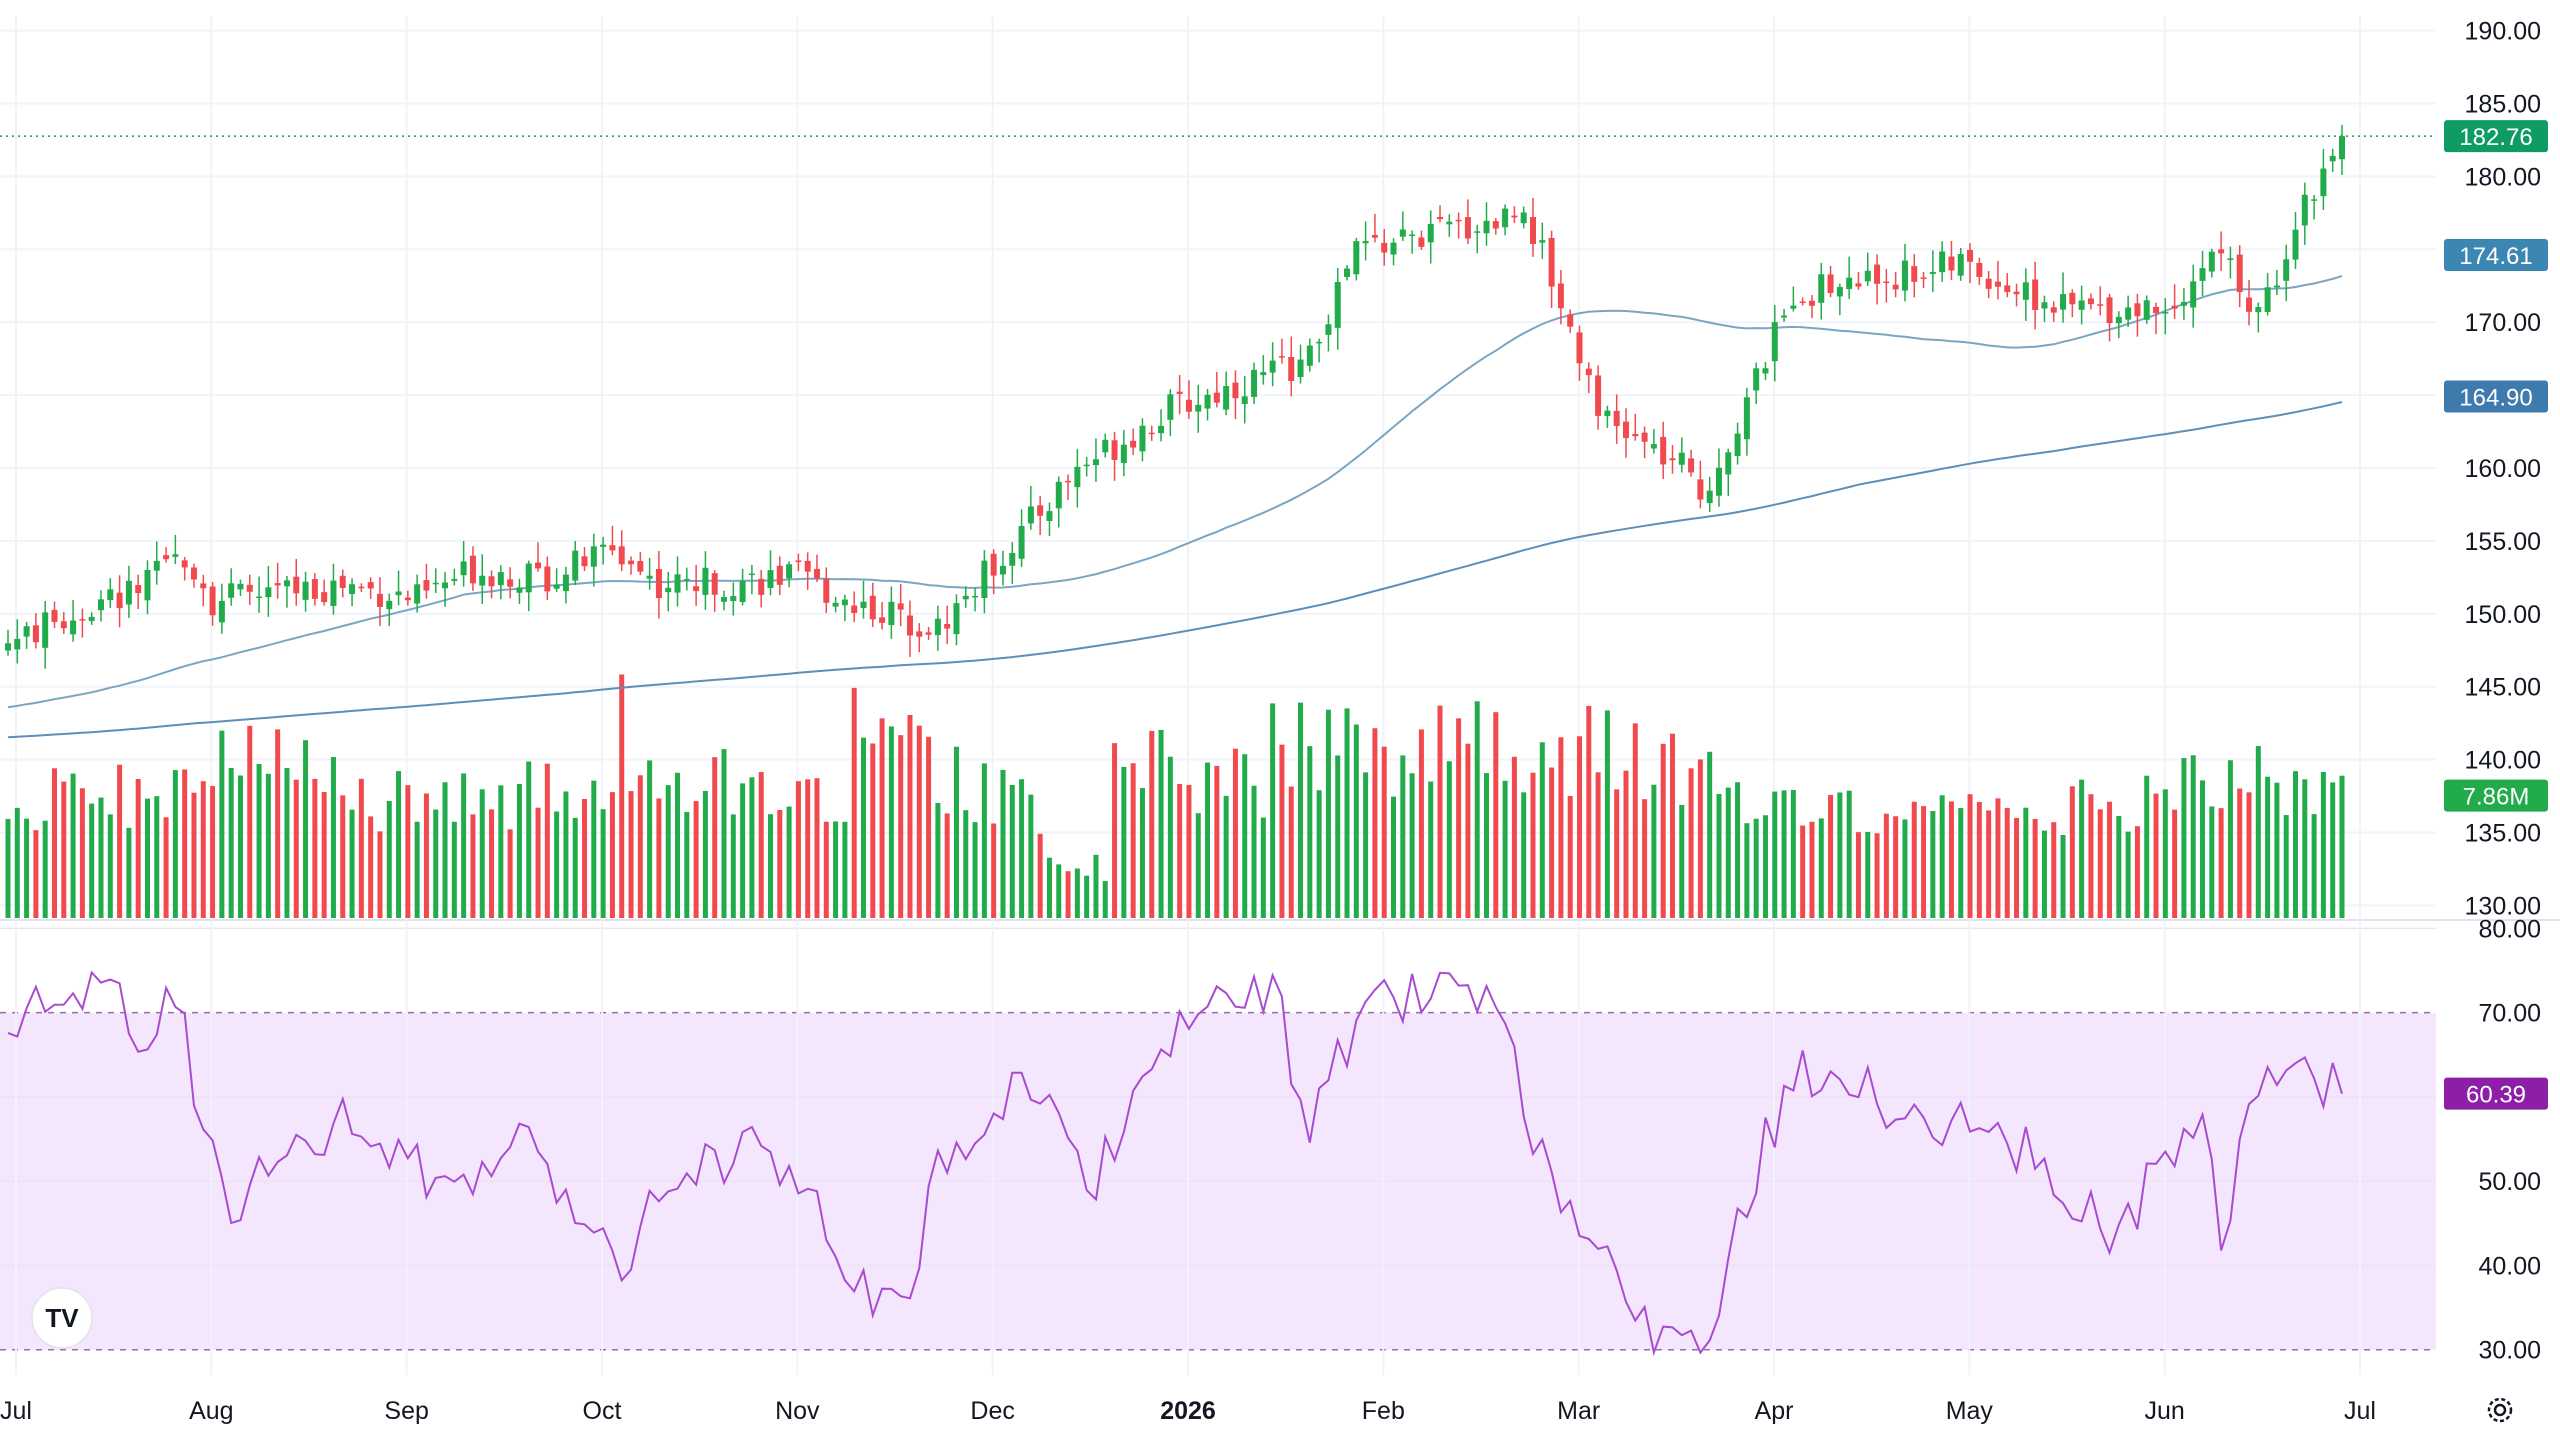 Image resolution: width=2560 pixels, height=1440 pixels. I want to click on price-tick-label: 135.00, so click(2503, 834).